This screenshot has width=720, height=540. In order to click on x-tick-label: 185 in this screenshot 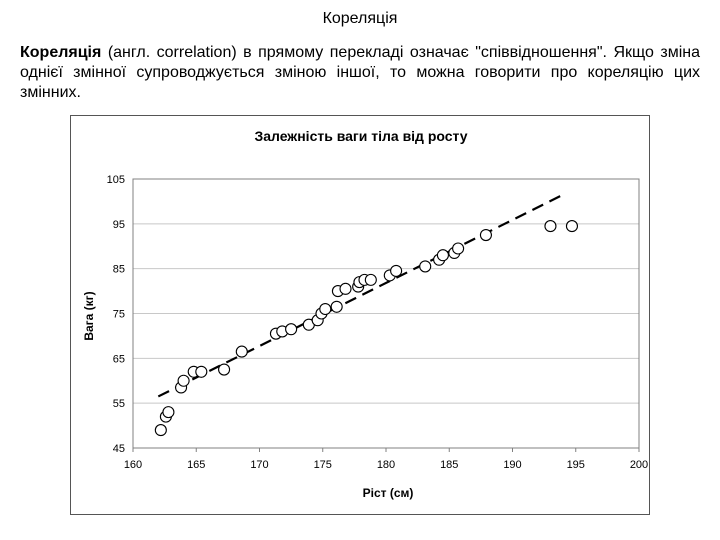, I will do `click(449, 465)`.